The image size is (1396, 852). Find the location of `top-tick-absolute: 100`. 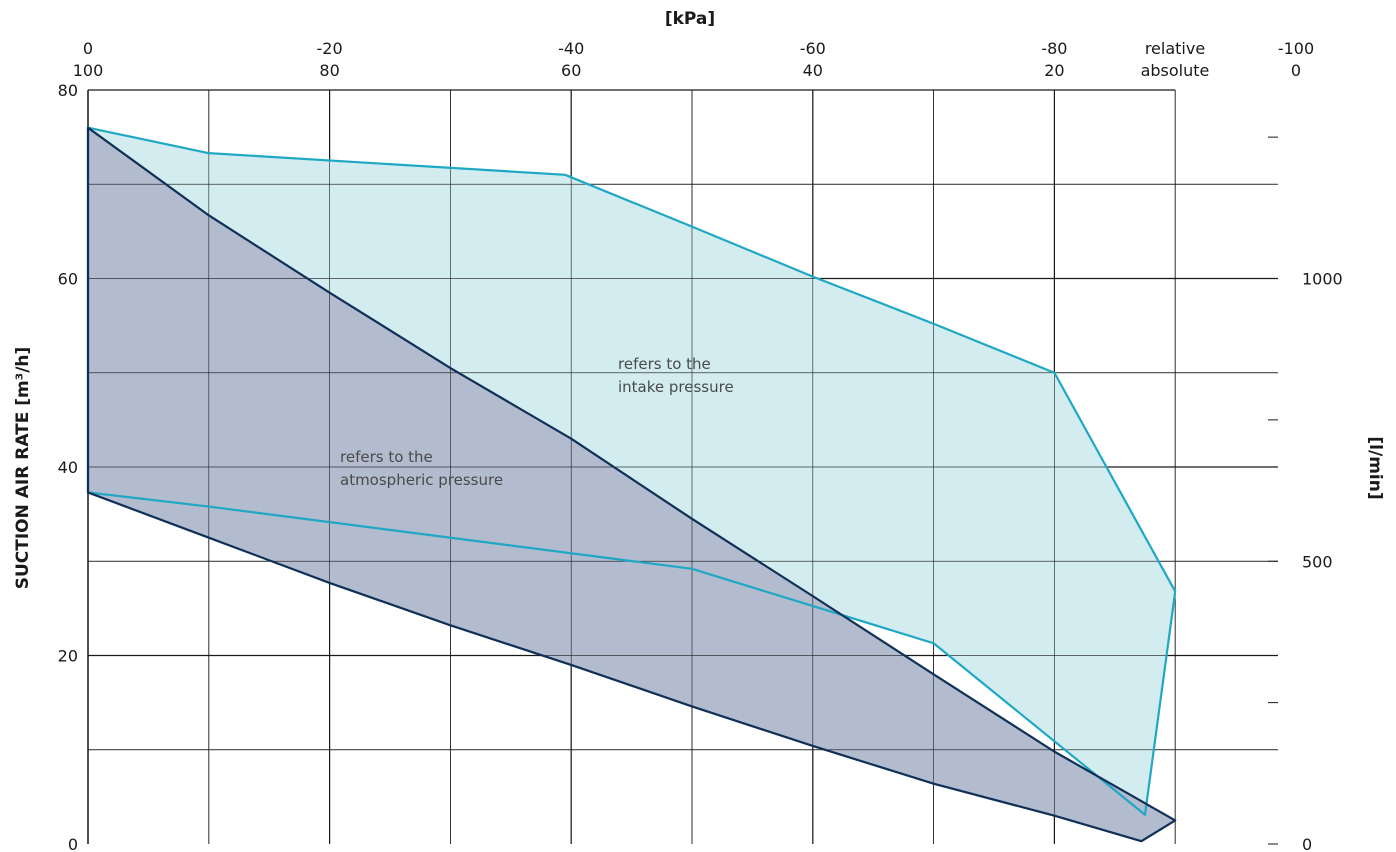

top-tick-absolute: 100 is located at coordinates (88, 70).